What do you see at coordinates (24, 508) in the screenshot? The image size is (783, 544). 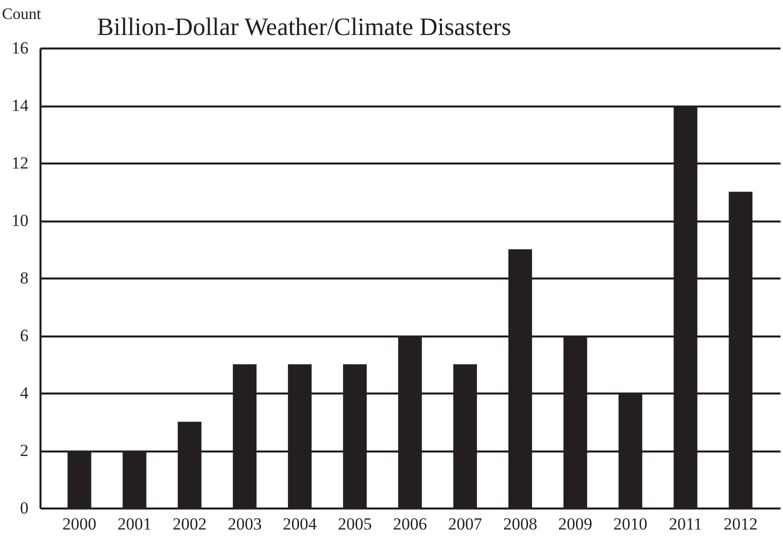 I see `y-tick-label: 0` at bounding box center [24, 508].